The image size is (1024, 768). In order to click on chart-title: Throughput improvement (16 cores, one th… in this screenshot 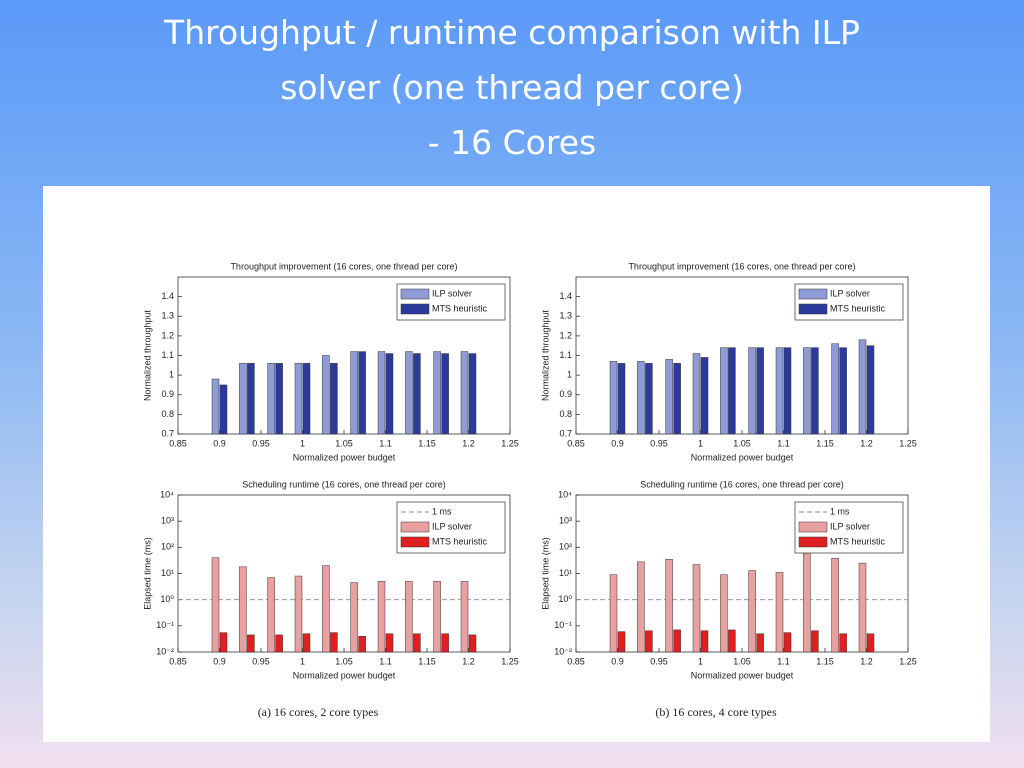, I will do `click(343, 266)`.